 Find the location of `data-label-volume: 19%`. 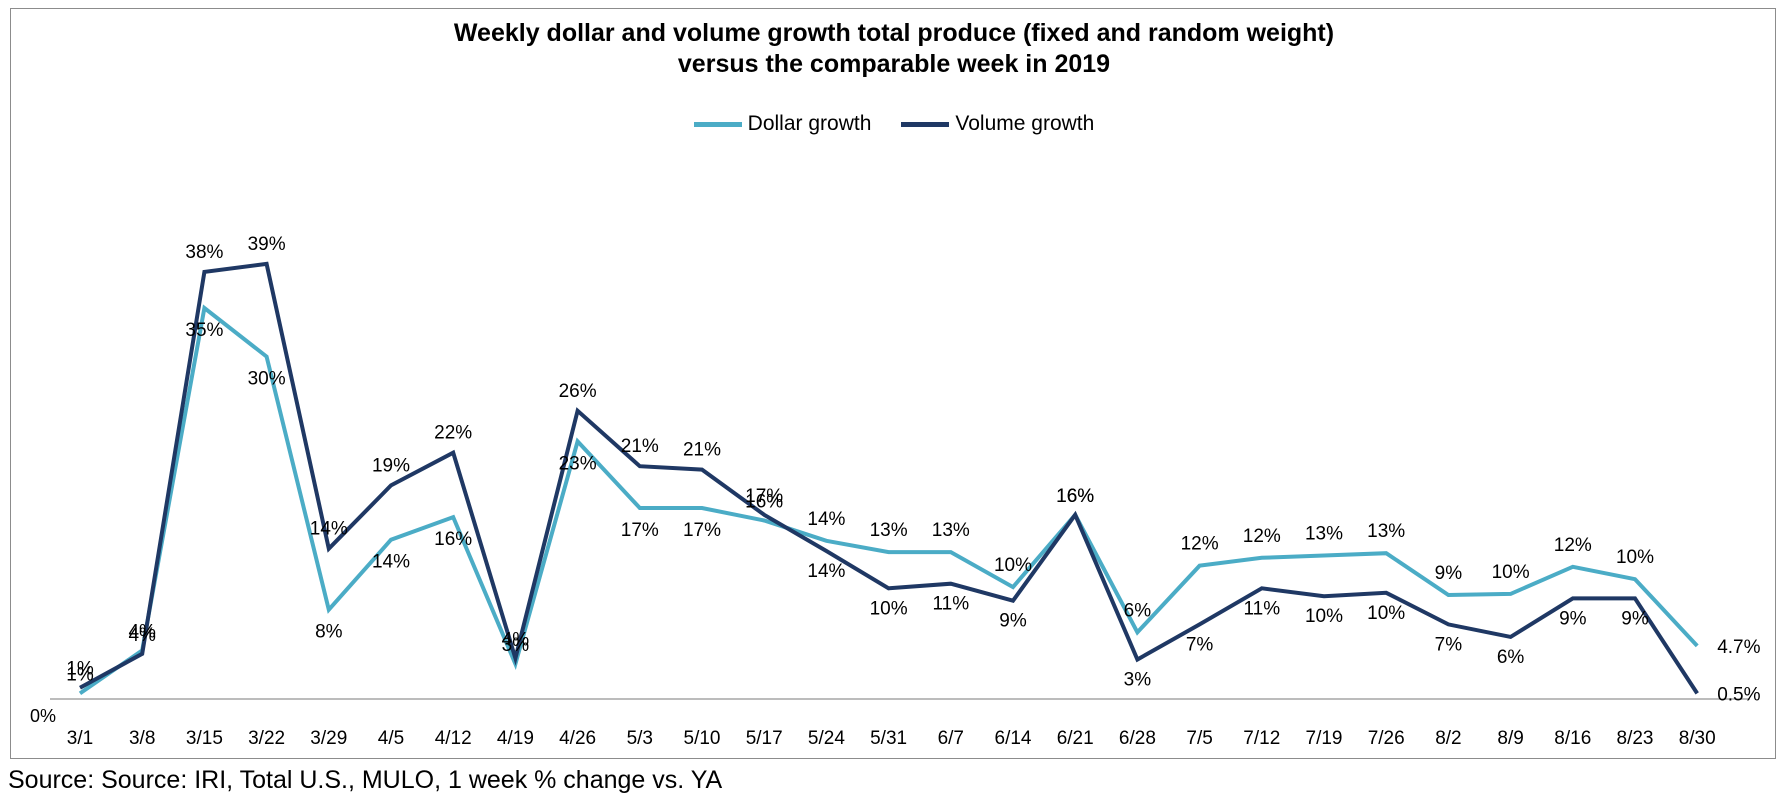

data-label-volume: 19% is located at coordinates (391, 465).